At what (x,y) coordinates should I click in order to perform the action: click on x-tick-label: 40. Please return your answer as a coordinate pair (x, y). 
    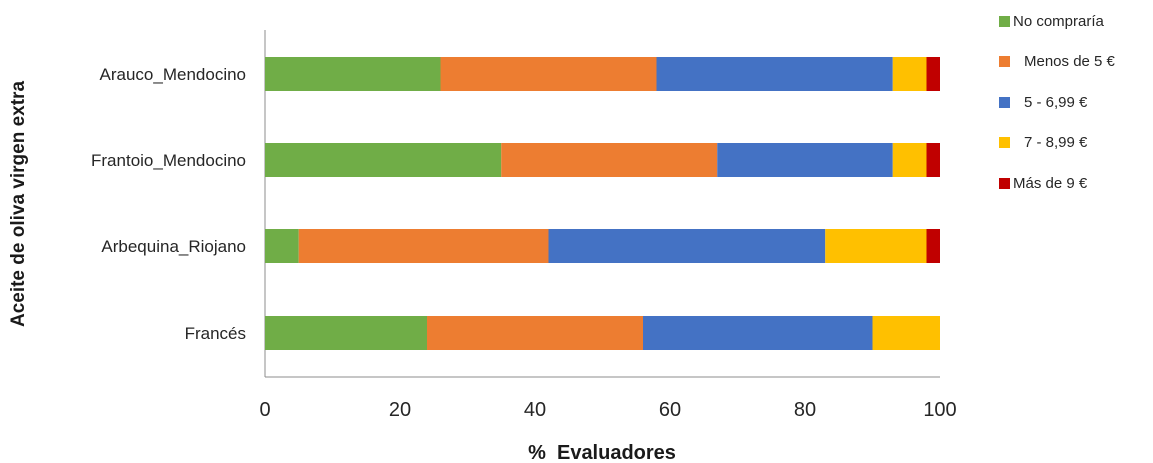
    Looking at the image, I should click on (535, 410).